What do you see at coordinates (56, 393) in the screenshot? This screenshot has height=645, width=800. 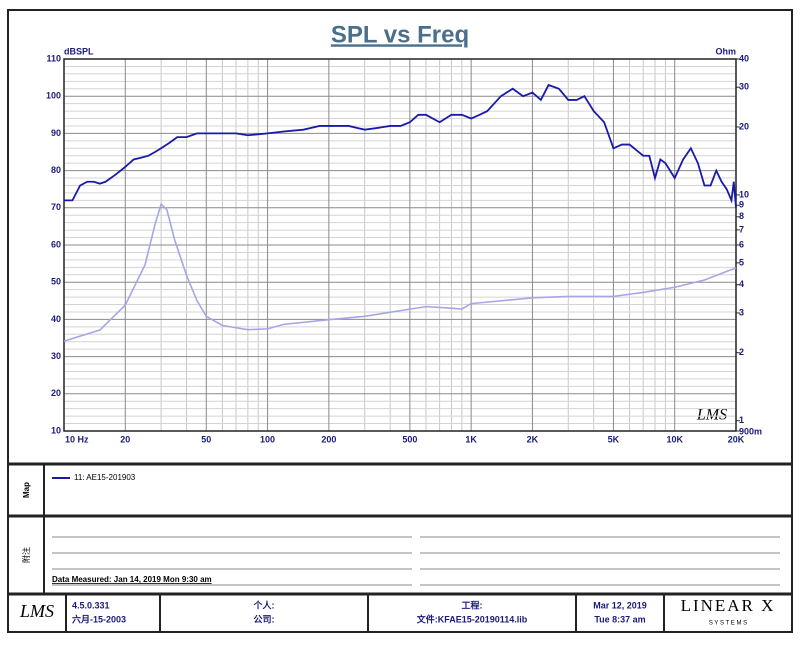 I see `y-tick-label: 20` at bounding box center [56, 393].